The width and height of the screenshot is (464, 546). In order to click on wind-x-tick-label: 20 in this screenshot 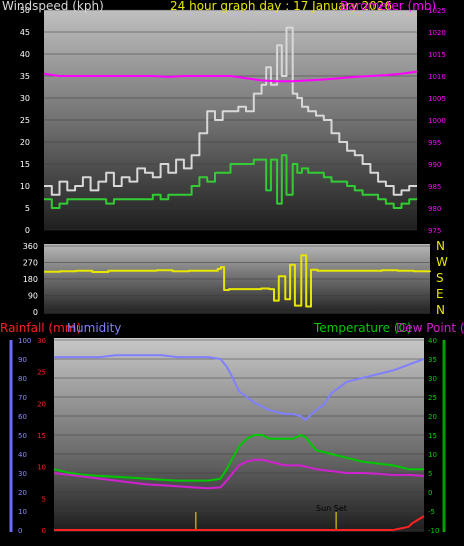, I will do `click(355, 237)`.